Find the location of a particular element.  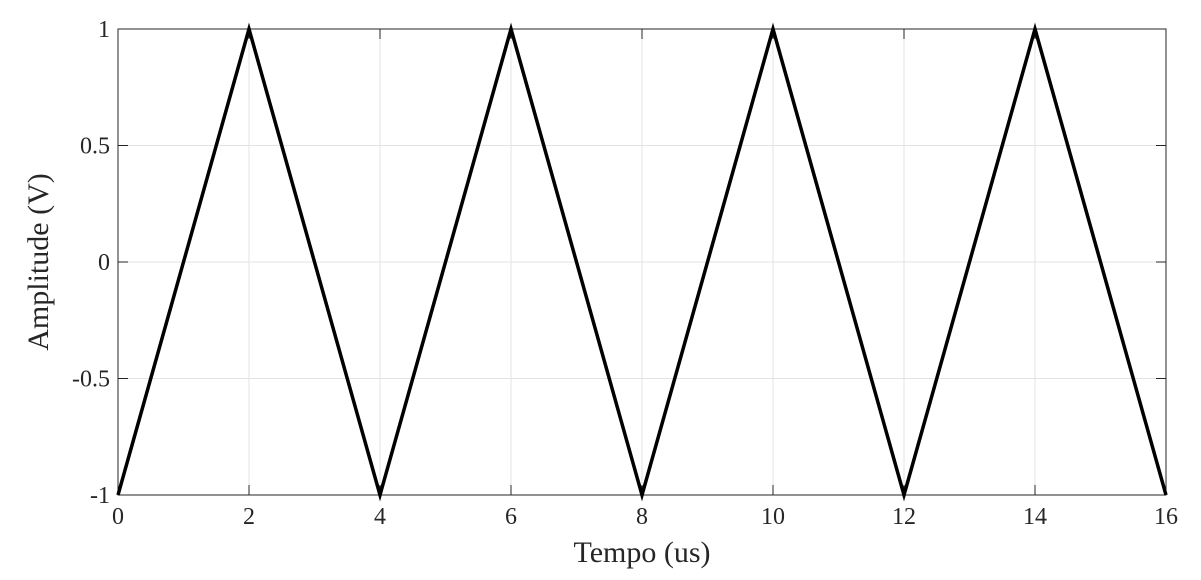

x-tick-label: 4 is located at coordinates (380, 517).